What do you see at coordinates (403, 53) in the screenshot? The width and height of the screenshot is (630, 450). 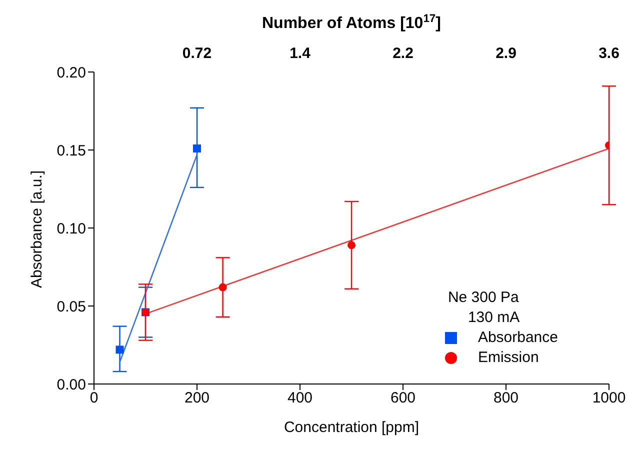 I see `x2-tick-label: 2.2` at bounding box center [403, 53].